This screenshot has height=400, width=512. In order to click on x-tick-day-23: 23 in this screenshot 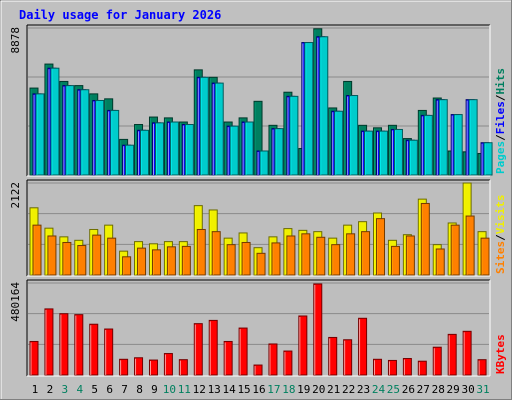, I will do `click(363, 389)`.